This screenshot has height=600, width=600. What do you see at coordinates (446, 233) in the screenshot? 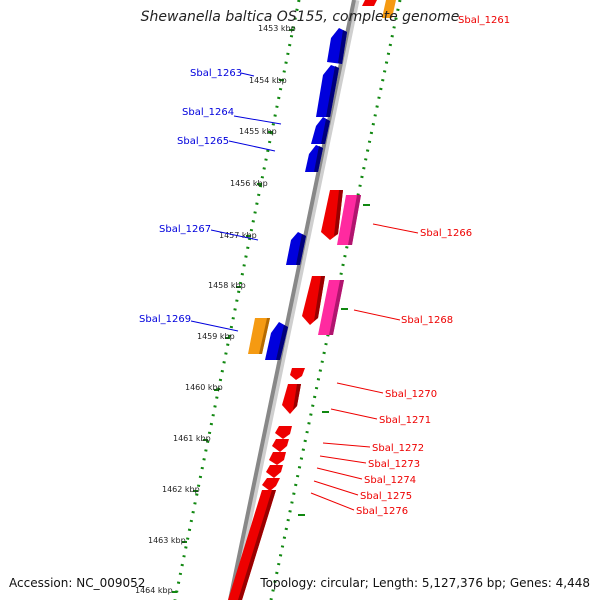
I see `gene-label-sbal-1266: Sbal_1266` at bounding box center [446, 233].